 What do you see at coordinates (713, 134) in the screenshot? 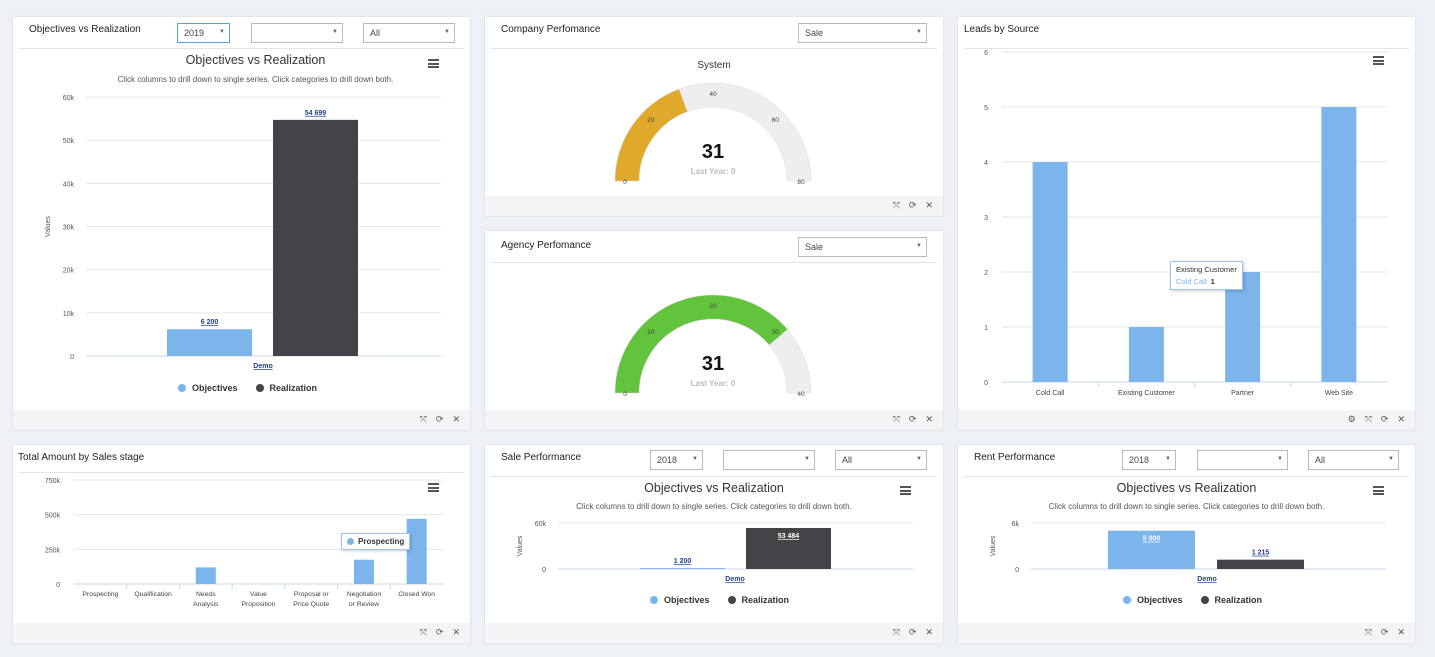
I see `company-gauge: 0 20 40 60 80 31 Last Year: 0` at bounding box center [713, 134].